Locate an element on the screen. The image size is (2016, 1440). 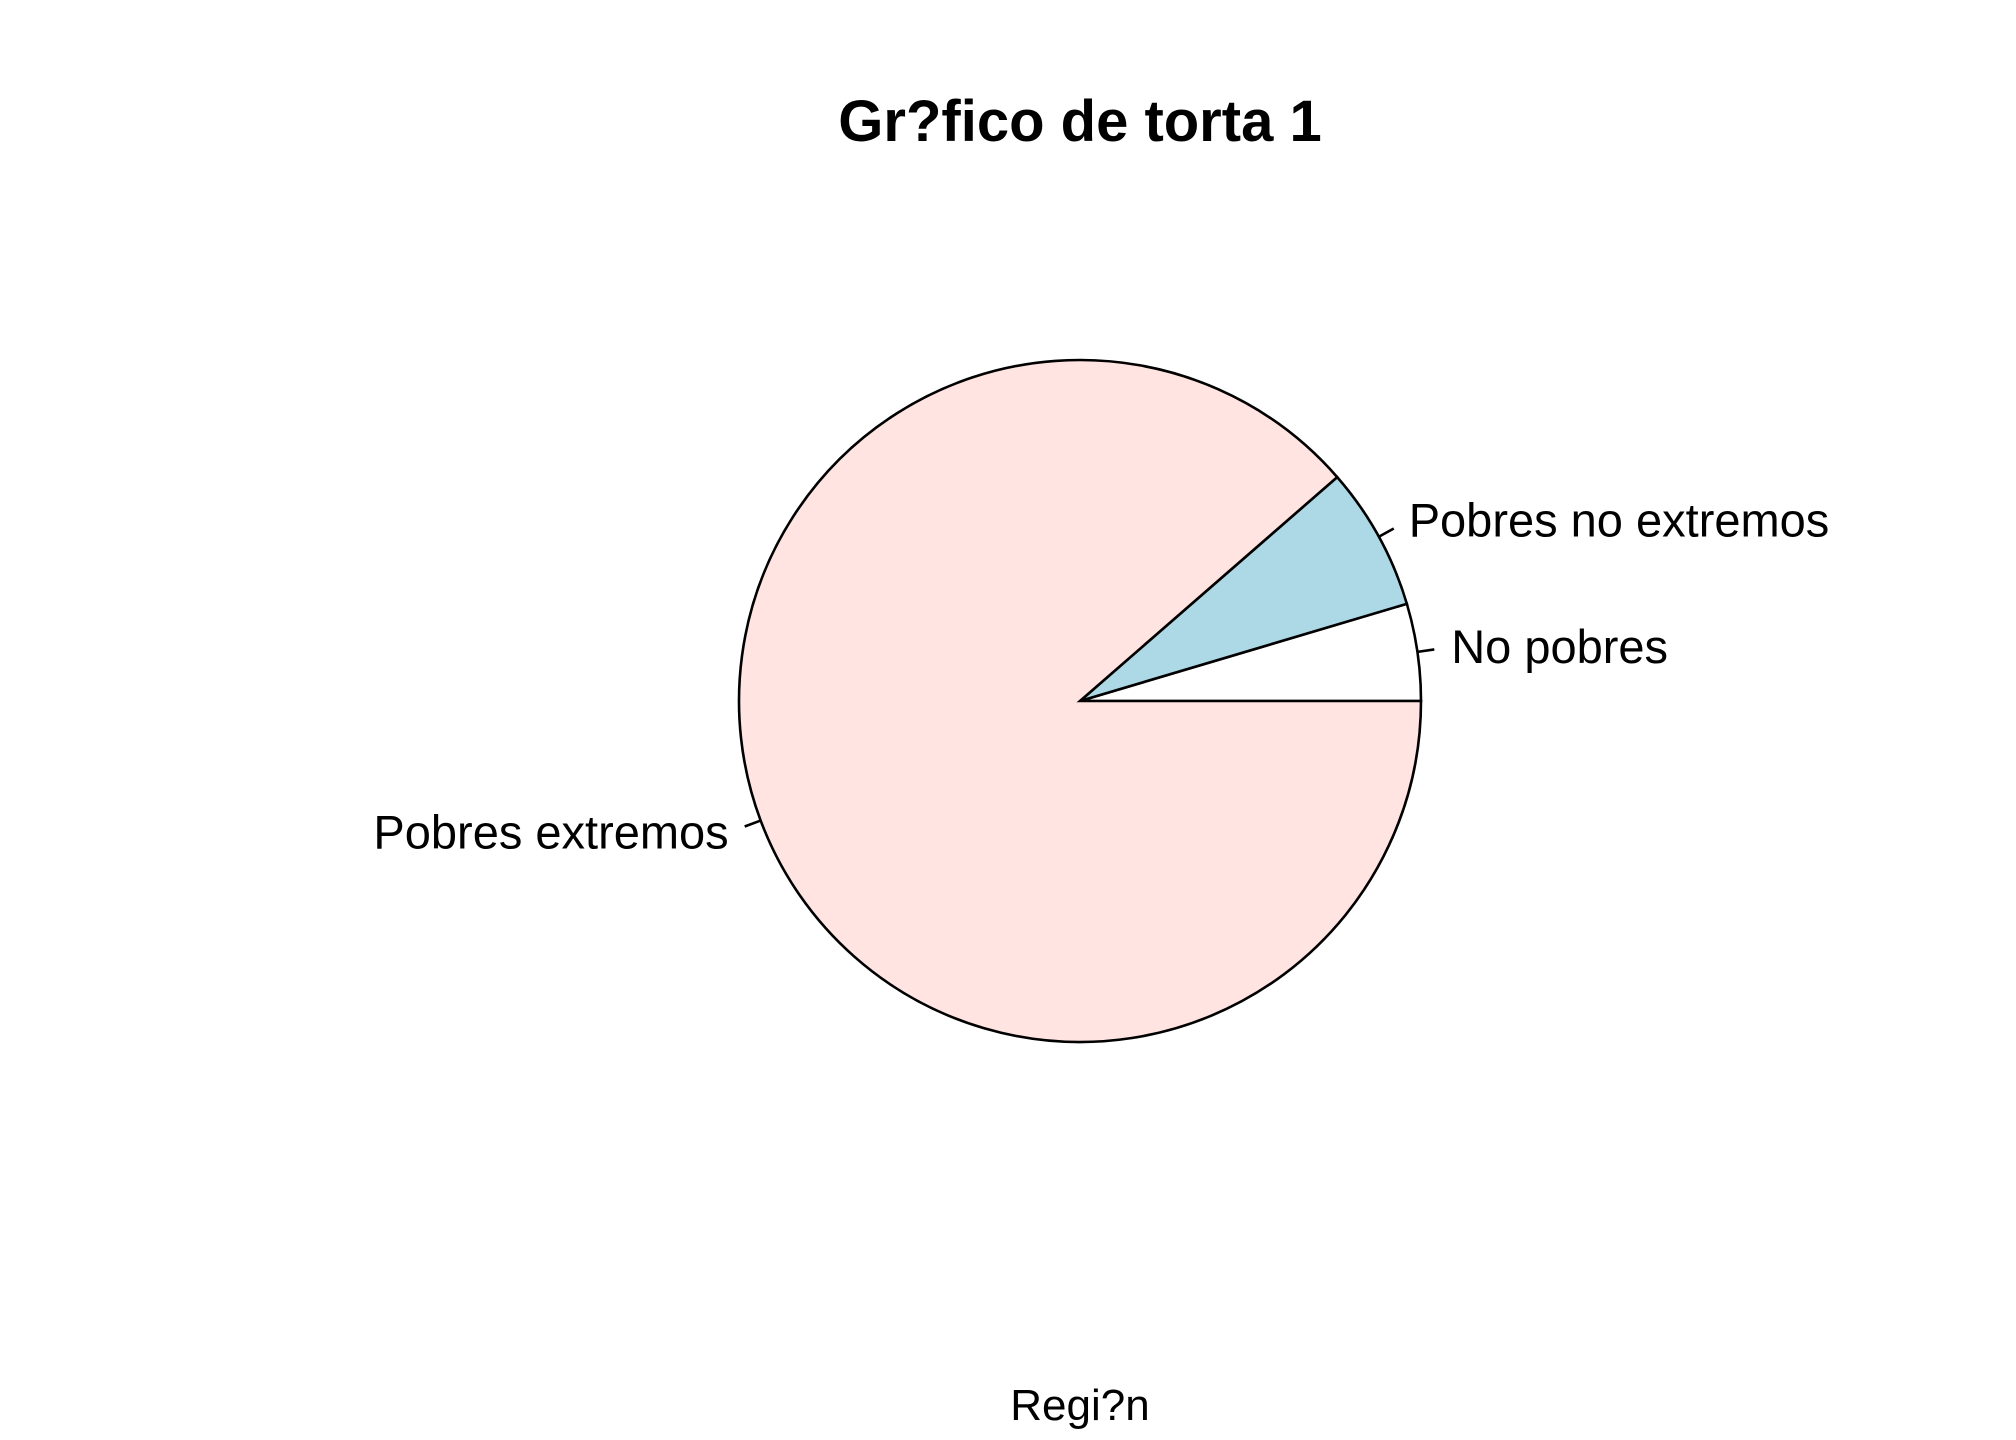
x-axis-label: Regi?n is located at coordinates (1079, 1405).